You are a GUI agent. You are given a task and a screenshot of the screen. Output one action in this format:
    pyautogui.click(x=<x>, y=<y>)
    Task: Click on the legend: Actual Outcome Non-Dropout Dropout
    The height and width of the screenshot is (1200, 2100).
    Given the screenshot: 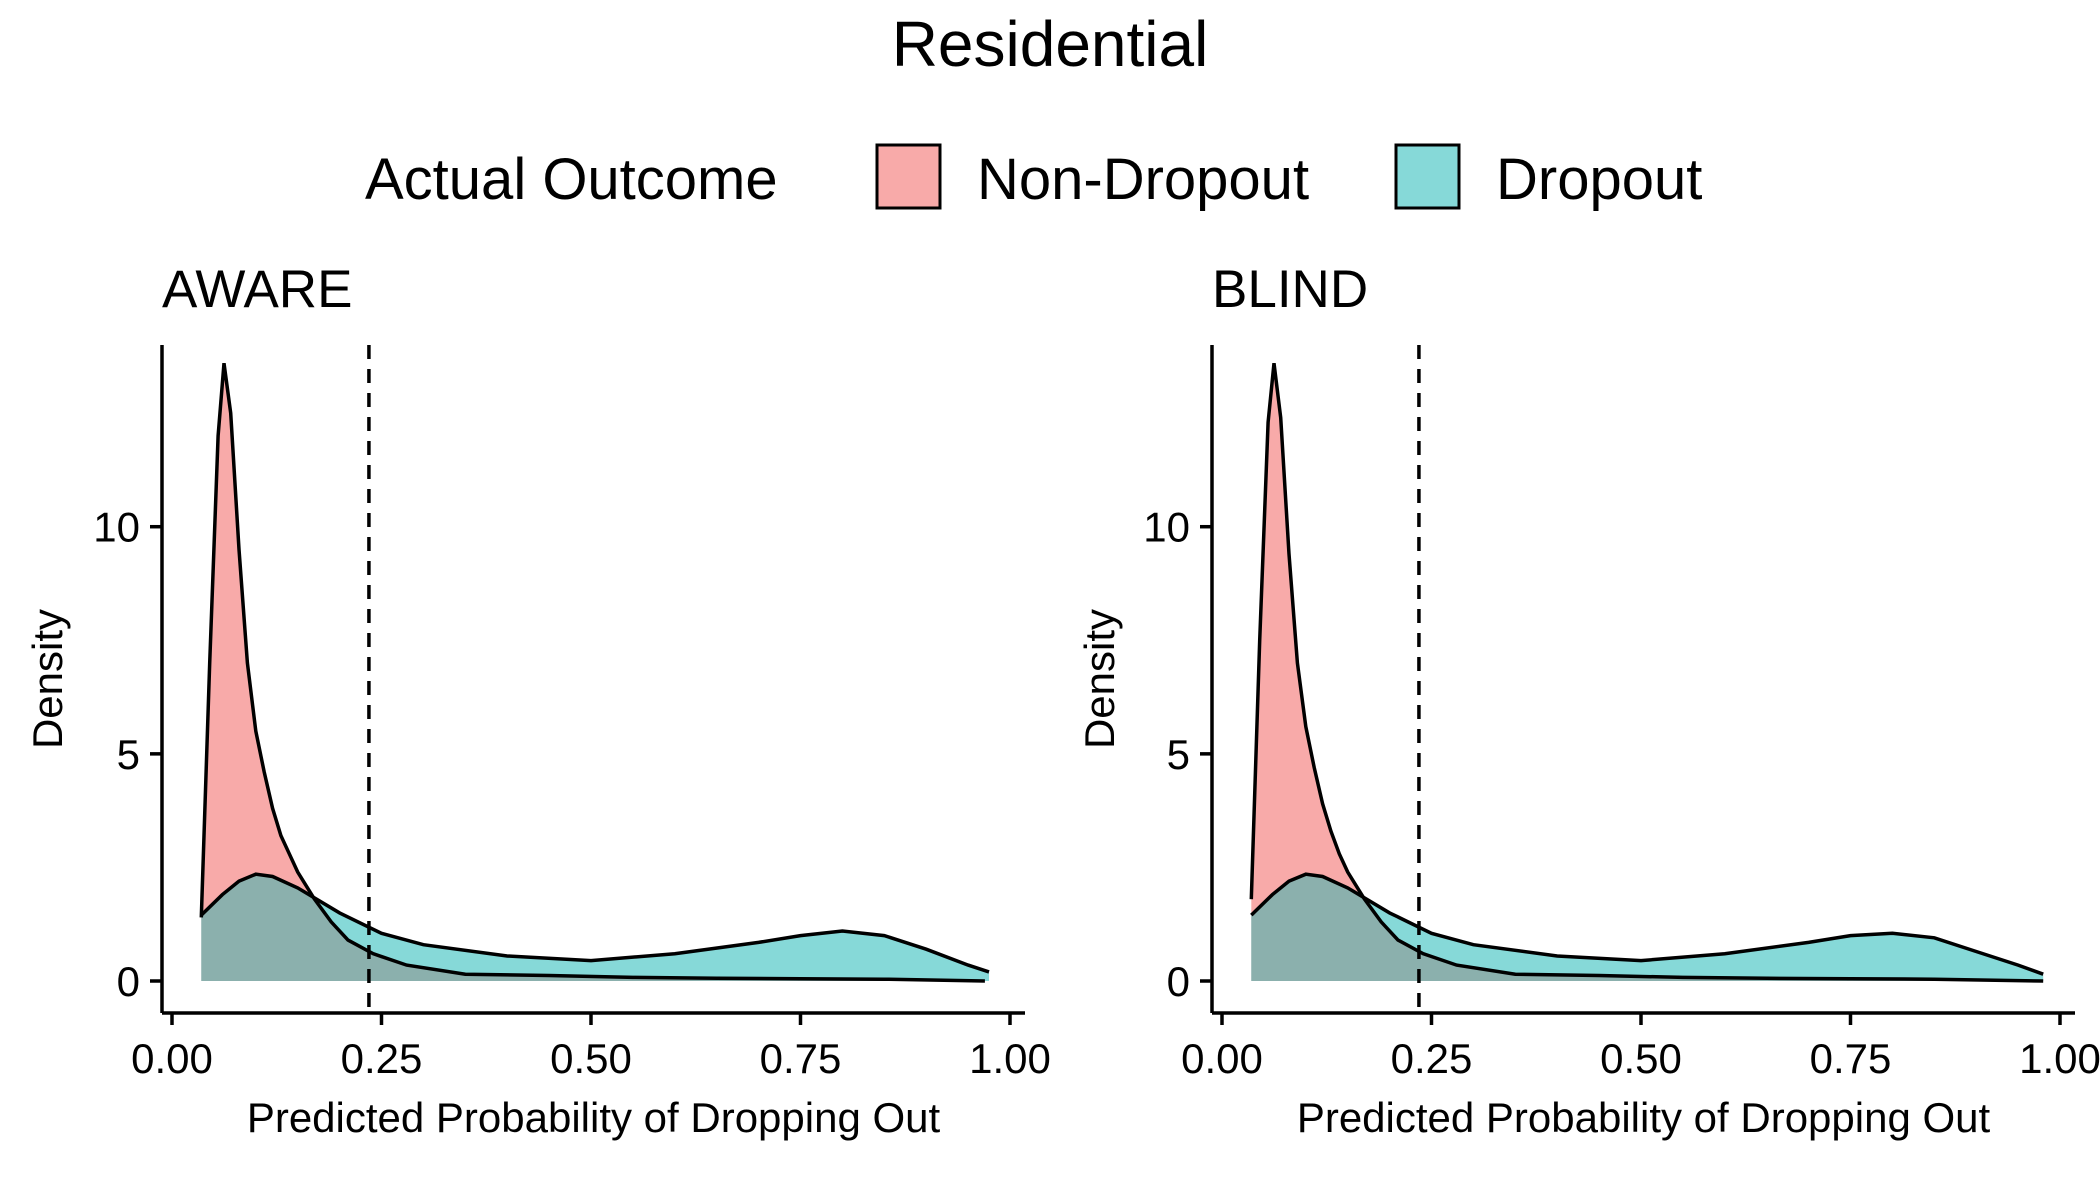 What is the action you would take?
    pyautogui.click(x=1033, y=177)
    